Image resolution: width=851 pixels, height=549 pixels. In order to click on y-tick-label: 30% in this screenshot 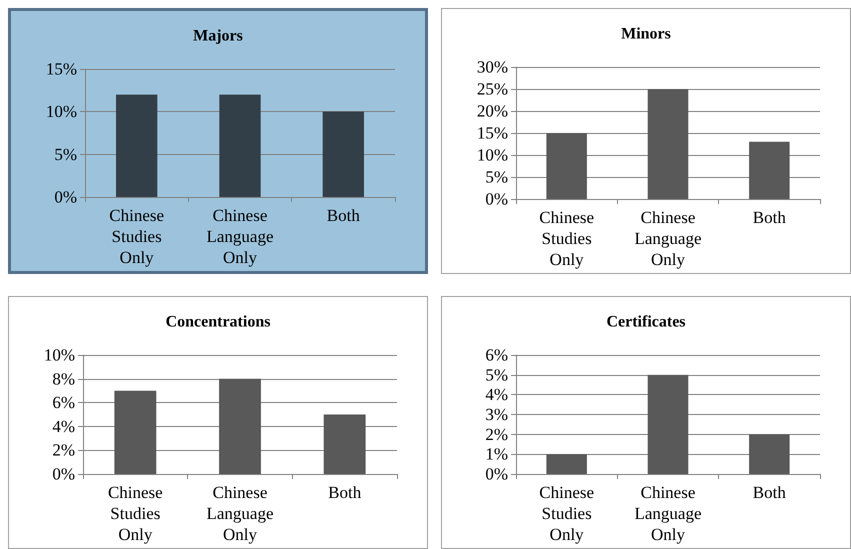, I will do `click(492, 67)`.